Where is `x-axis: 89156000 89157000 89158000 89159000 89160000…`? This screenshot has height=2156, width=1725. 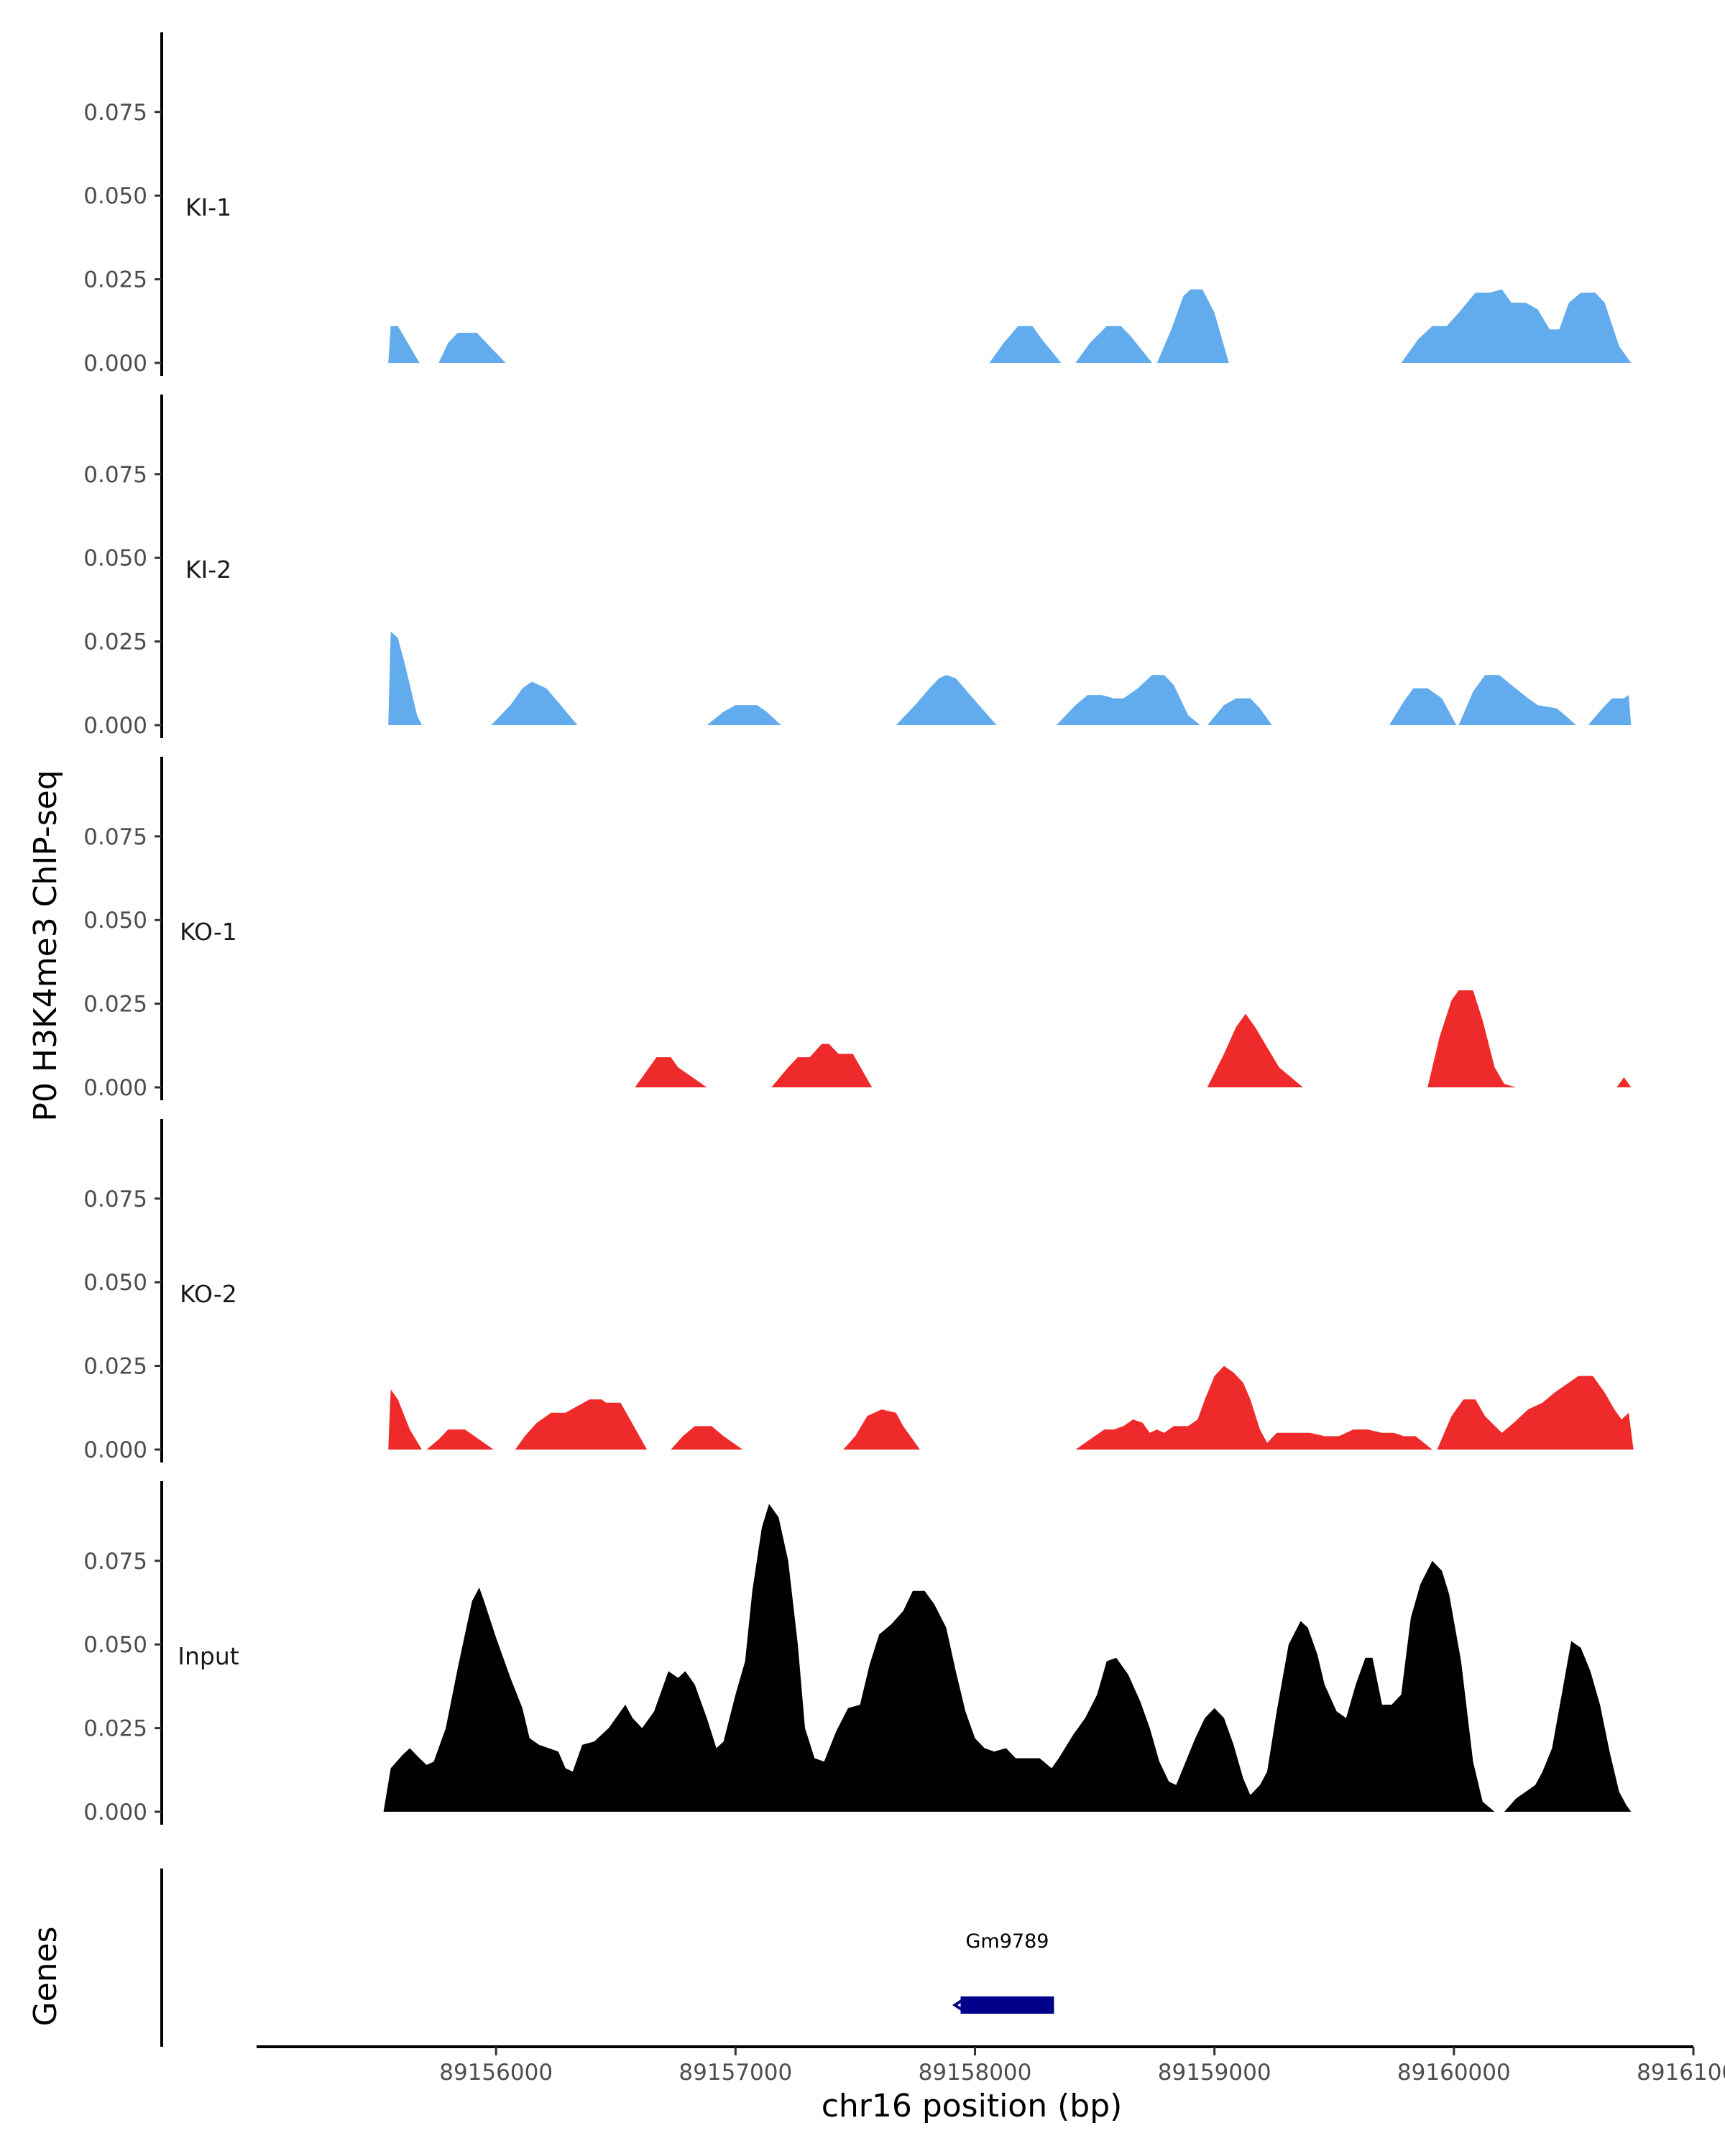 x-axis: 89156000 89157000 89158000 89159000 89160000… is located at coordinates (991, 2065).